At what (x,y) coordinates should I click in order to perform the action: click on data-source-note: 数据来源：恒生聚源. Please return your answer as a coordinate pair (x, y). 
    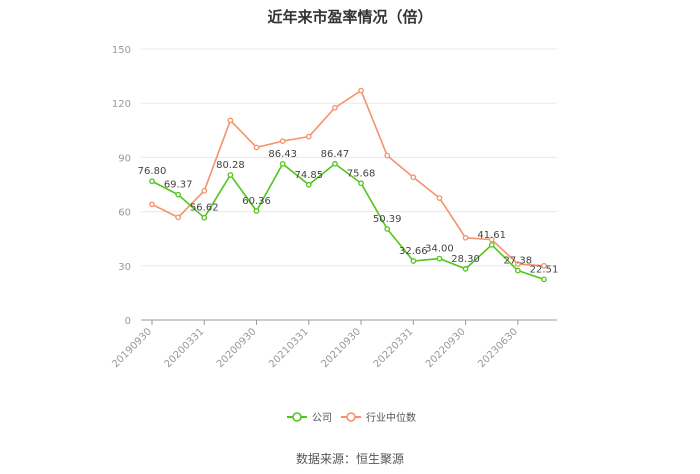
    Looking at the image, I should click on (349, 459).